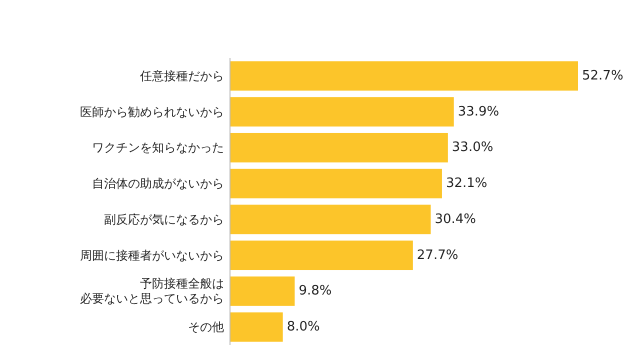 This screenshot has height=358, width=640. I want to click on data-label: 9.8%, so click(315, 291).